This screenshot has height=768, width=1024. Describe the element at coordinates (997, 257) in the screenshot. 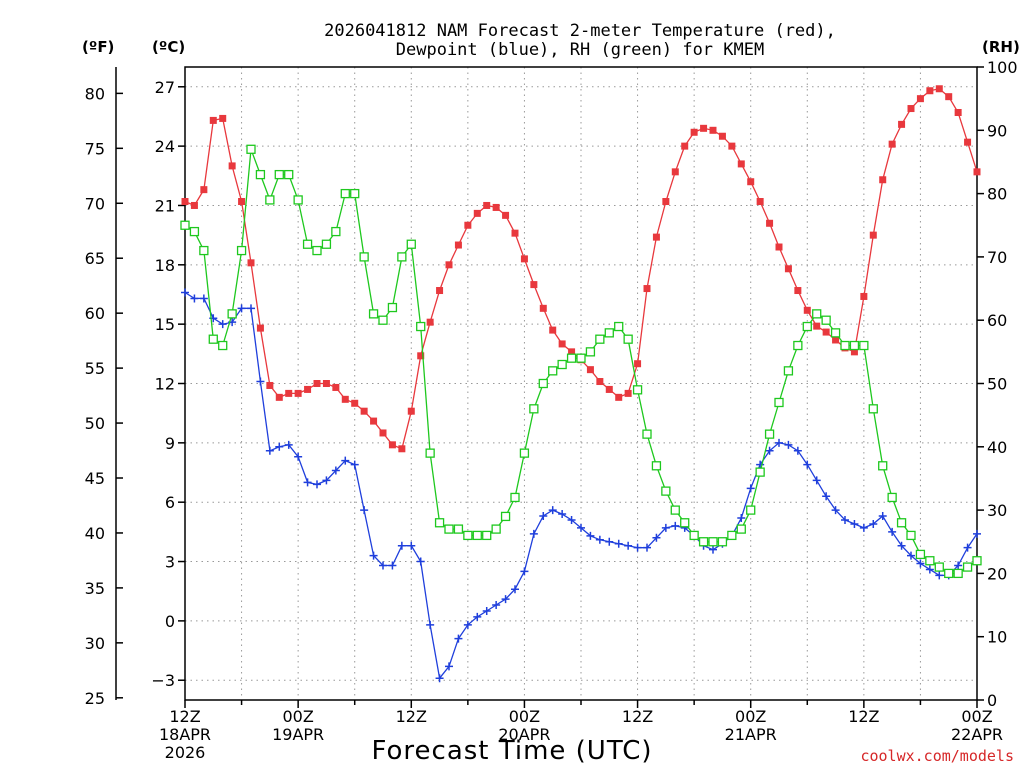

I see `rh-tick-label: 70` at that location.